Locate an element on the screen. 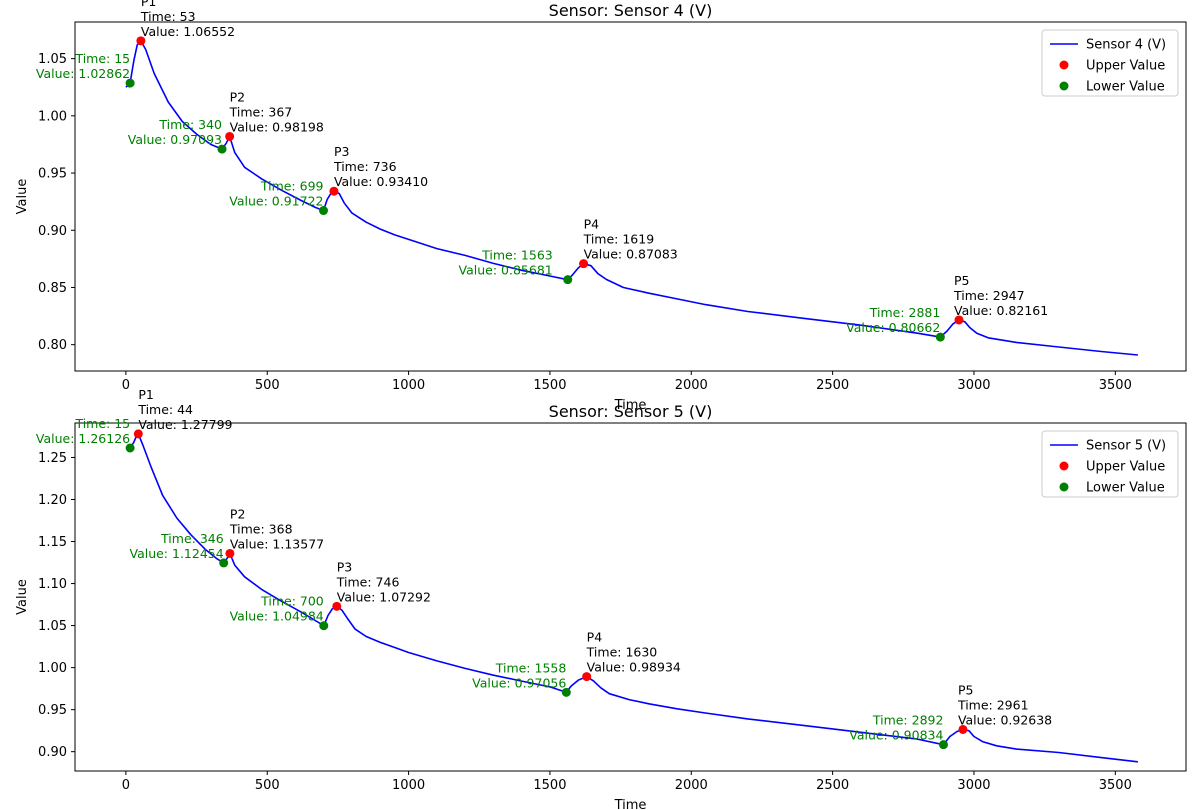  y-tick-label: 0.80 is located at coordinates (52, 345).